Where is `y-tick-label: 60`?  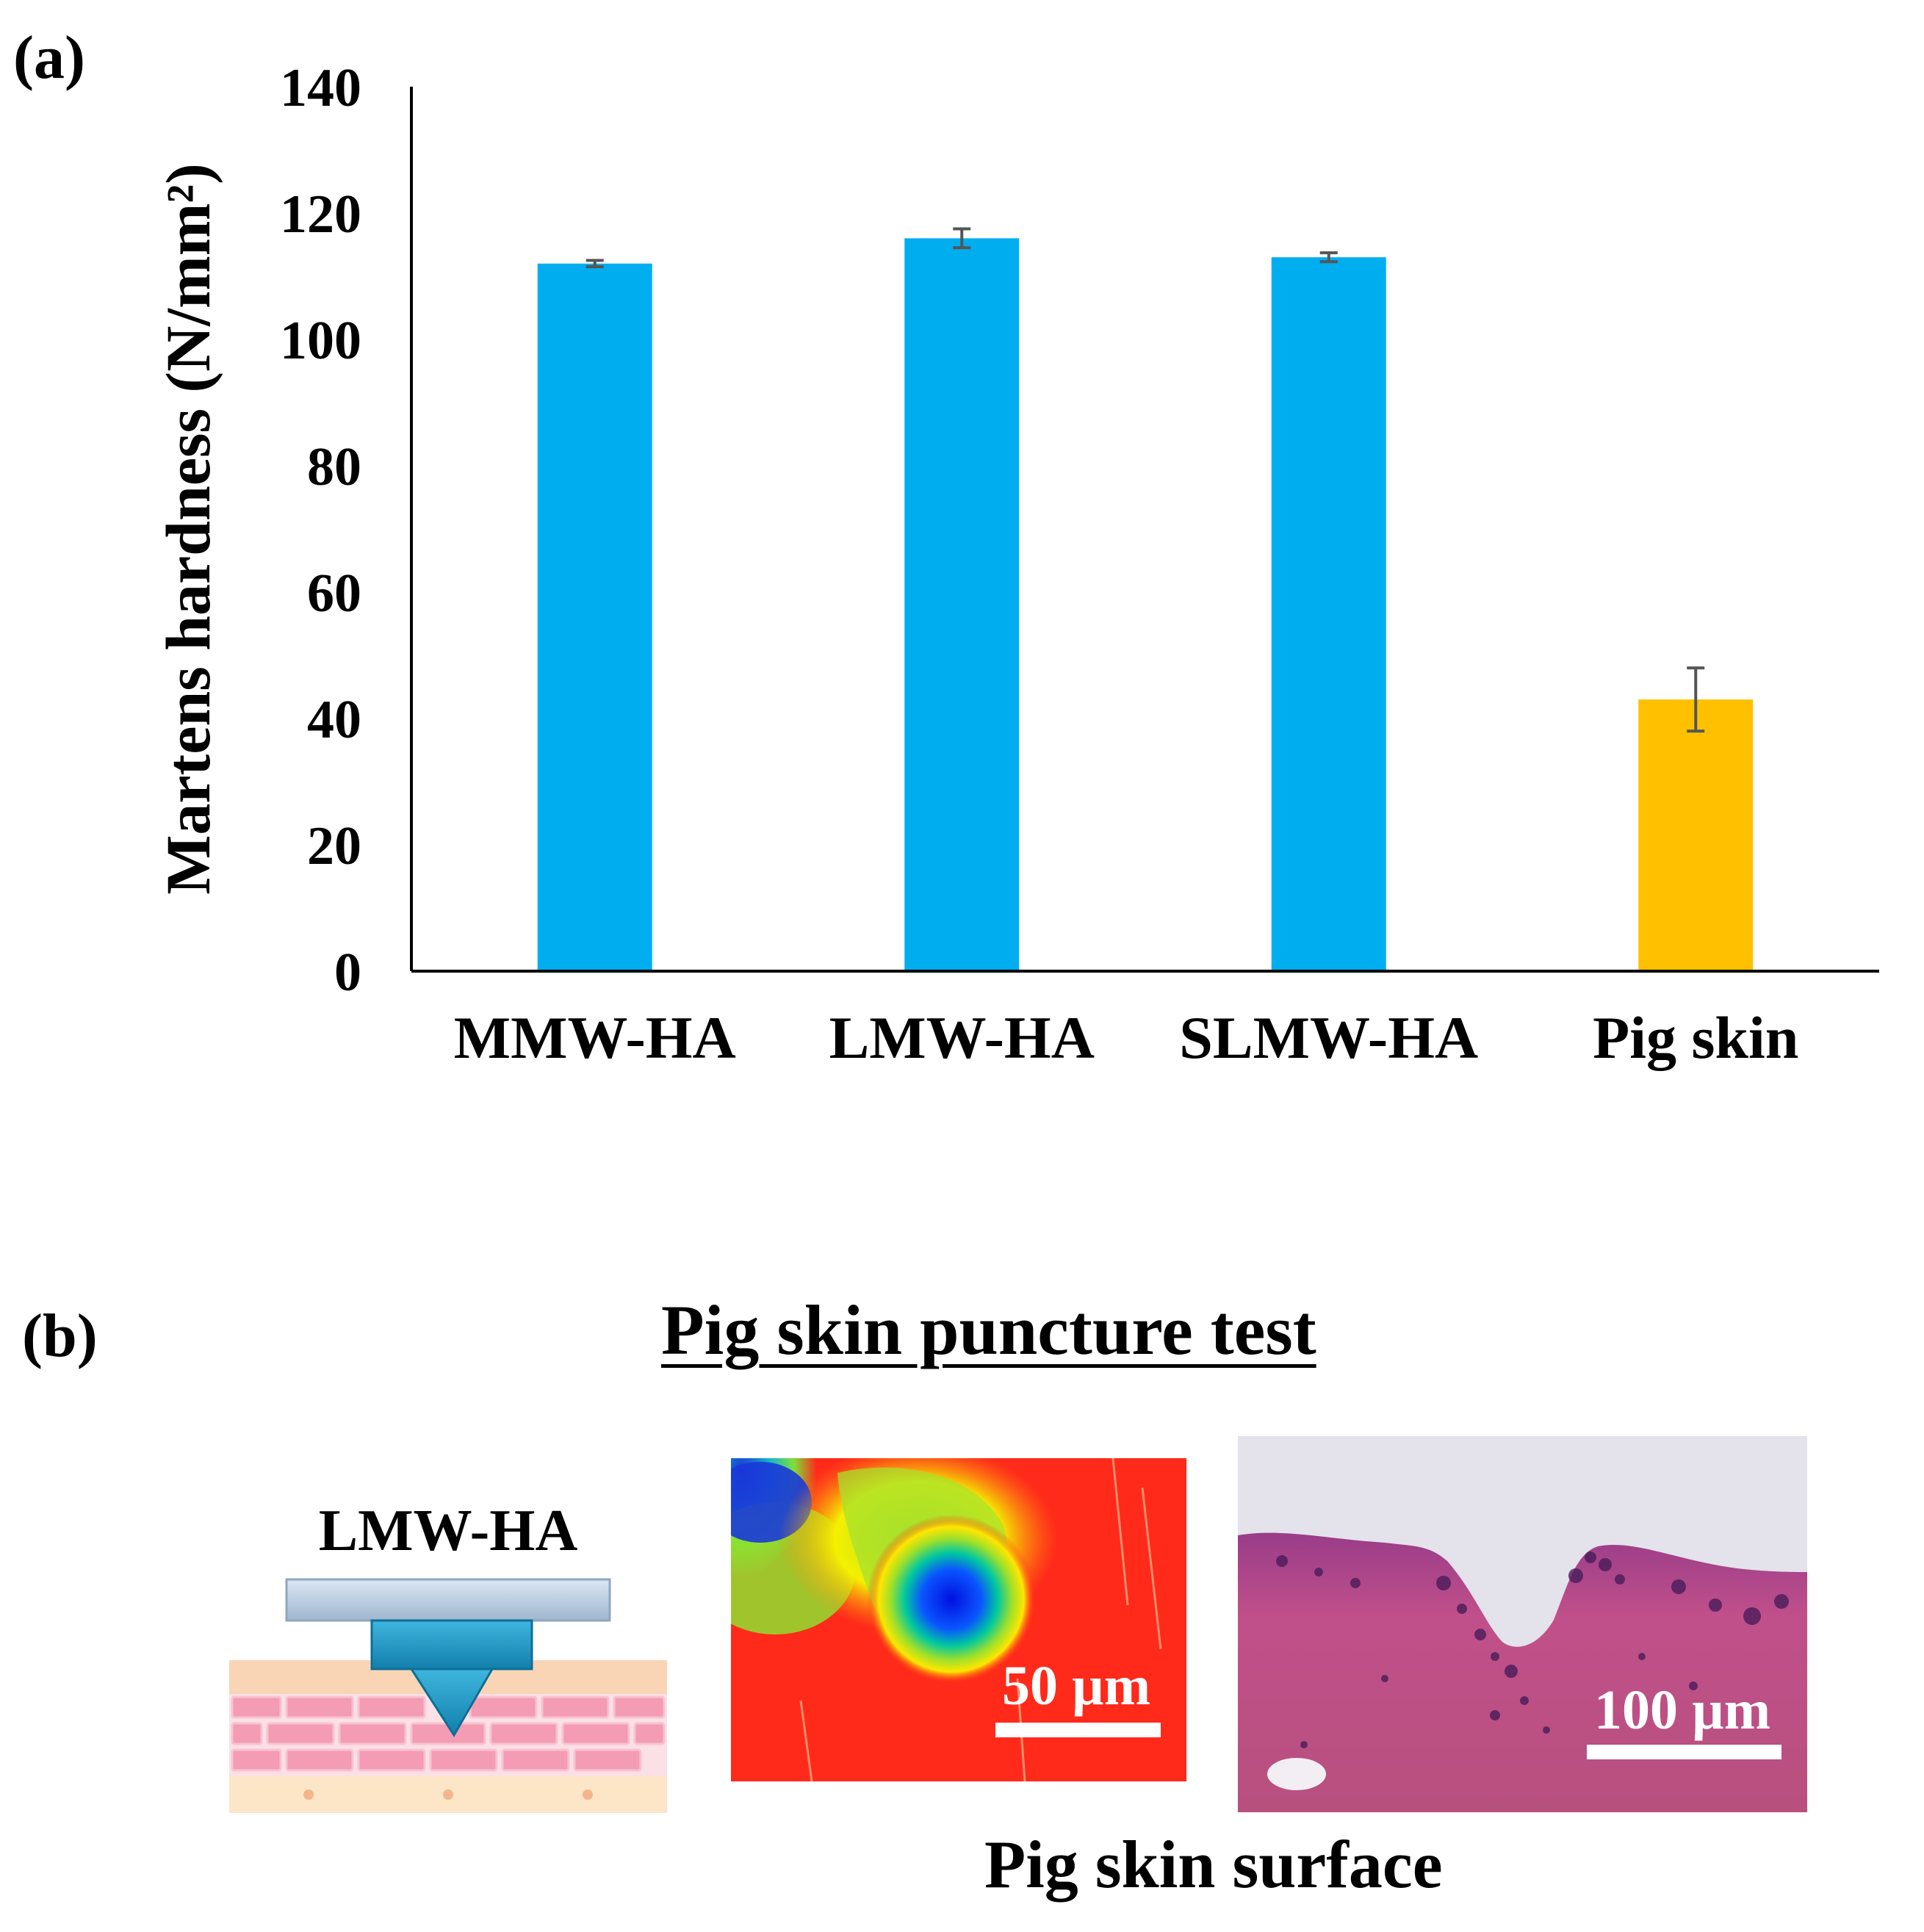
y-tick-label: 60 is located at coordinates (334, 593).